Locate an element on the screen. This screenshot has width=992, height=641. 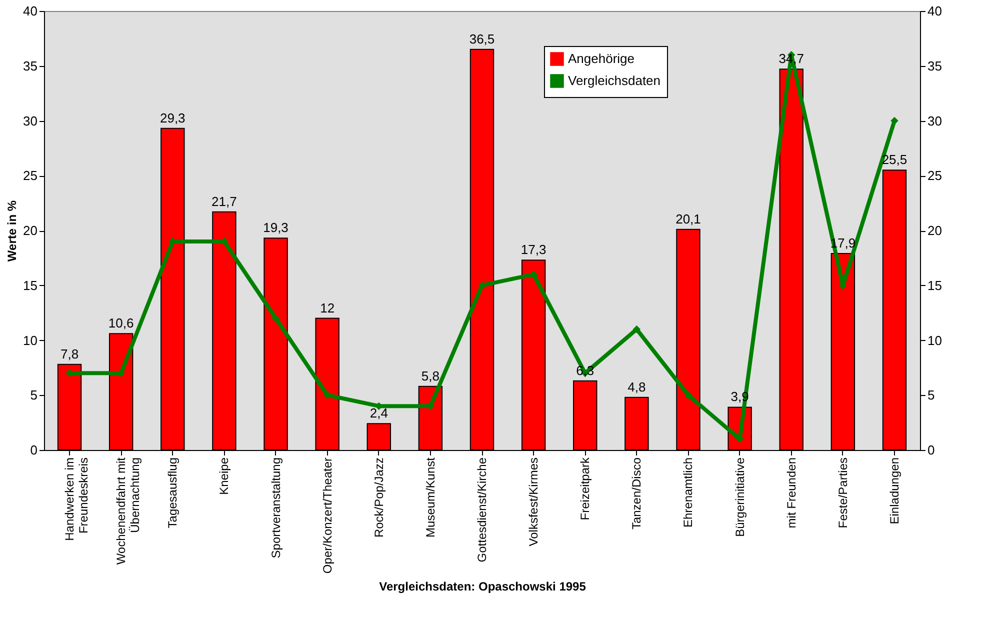
x-tick-label: Ehrenamtlich is located at coordinates (688, 493).